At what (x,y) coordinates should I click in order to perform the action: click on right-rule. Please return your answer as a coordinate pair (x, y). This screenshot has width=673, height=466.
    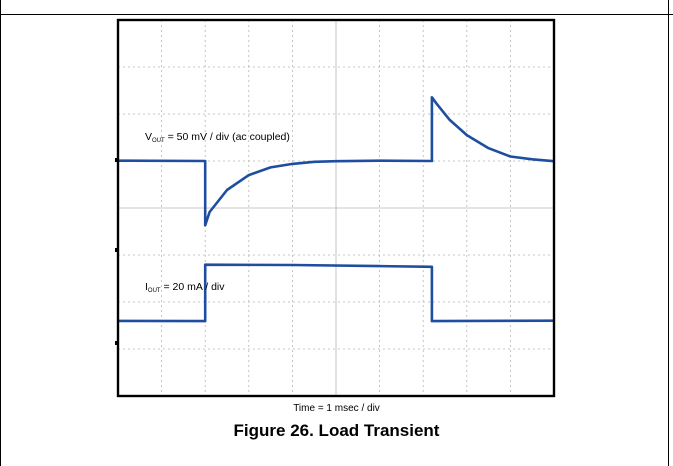
    Looking at the image, I should click on (668, 233).